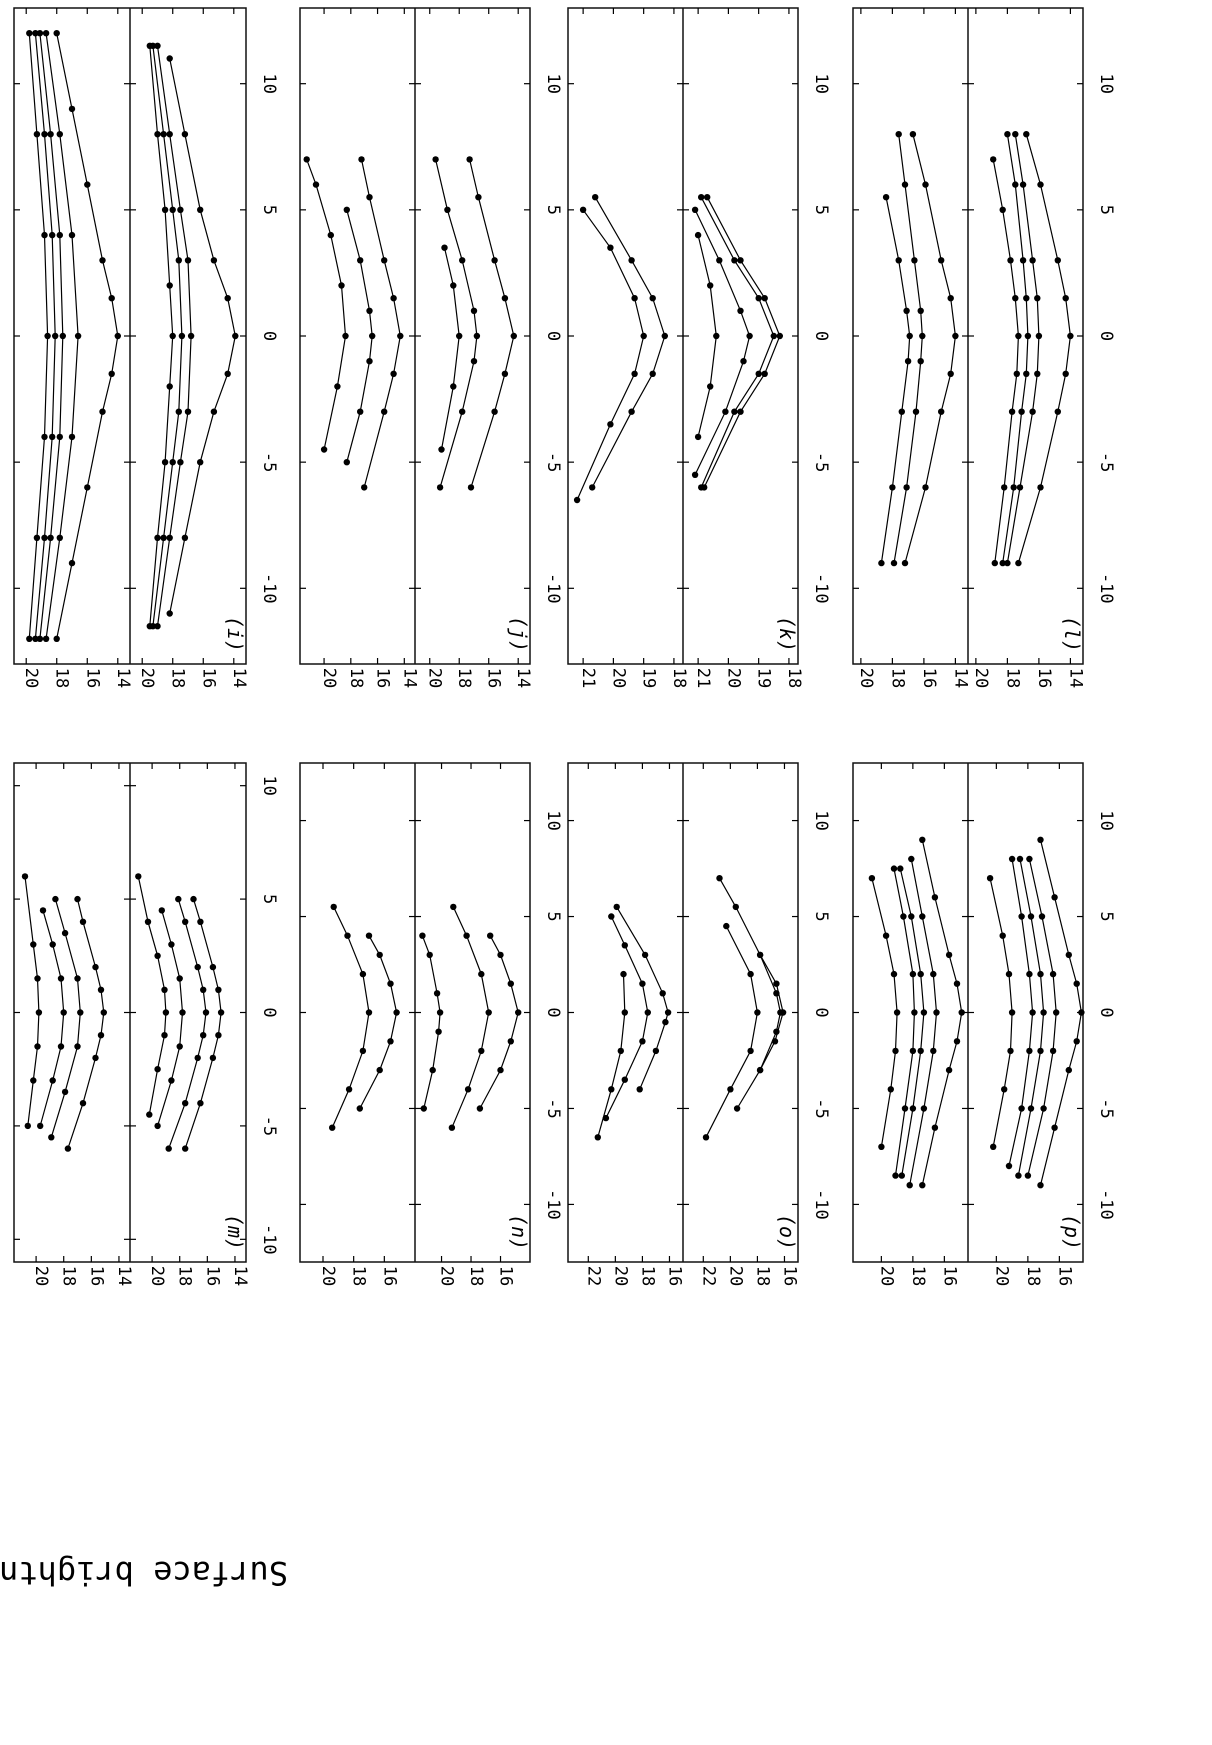  Describe the element at coordinates (593, 1276) in the screenshot. I see `y-tick-label: 22` at that location.